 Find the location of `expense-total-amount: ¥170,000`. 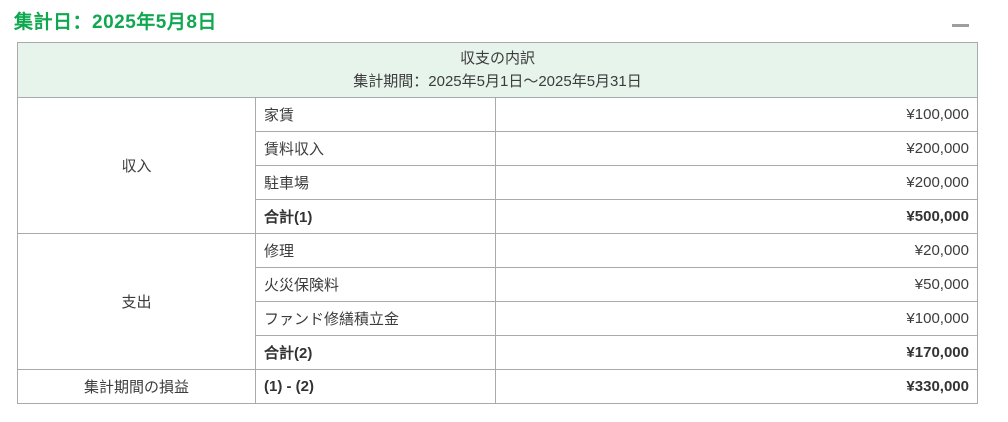

expense-total-amount: ¥170,000 is located at coordinates (736, 352).